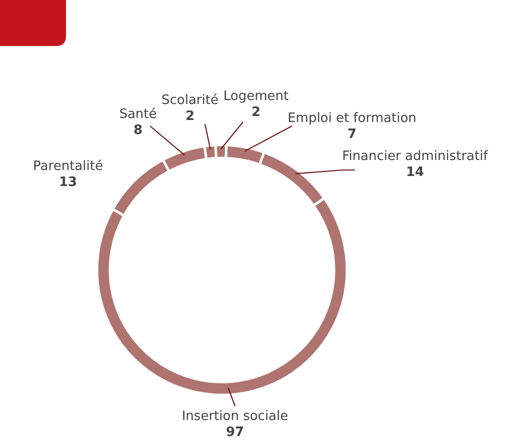 The width and height of the screenshot is (518, 448). I want to click on data-label: 97, so click(235, 432).